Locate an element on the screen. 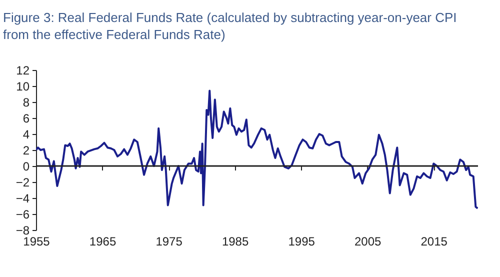 The image size is (500, 277). y-tick-label: −8 is located at coordinates (23, 231).